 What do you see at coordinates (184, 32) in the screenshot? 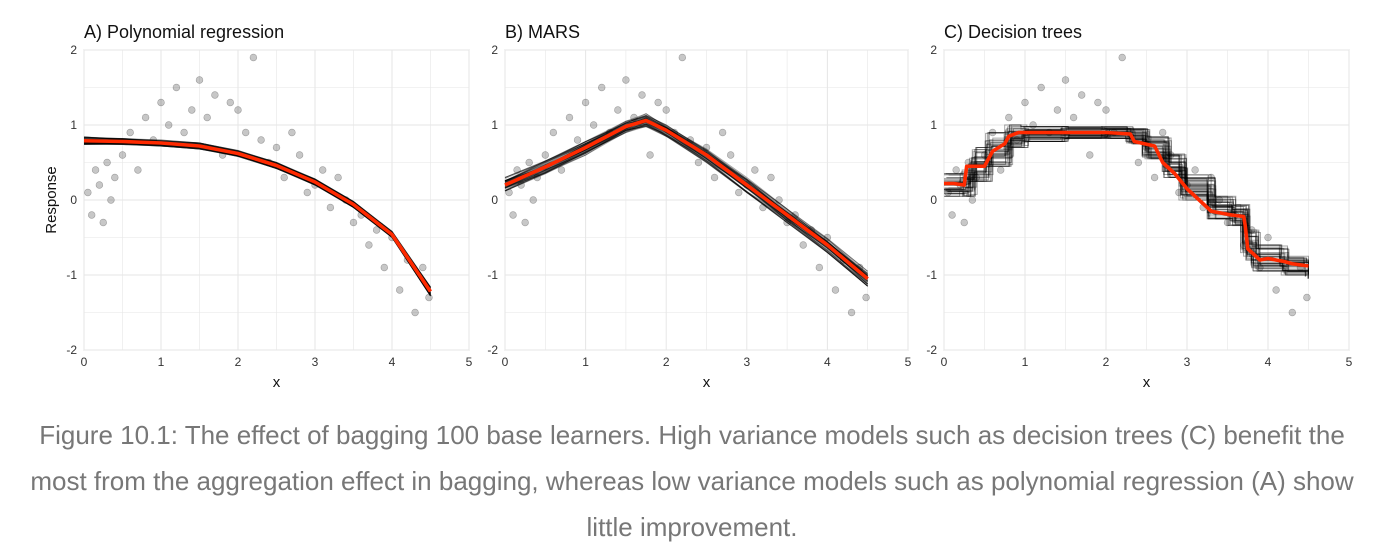
I see `panel-title: A) Polynomial regression` at bounding box center [184, 32].